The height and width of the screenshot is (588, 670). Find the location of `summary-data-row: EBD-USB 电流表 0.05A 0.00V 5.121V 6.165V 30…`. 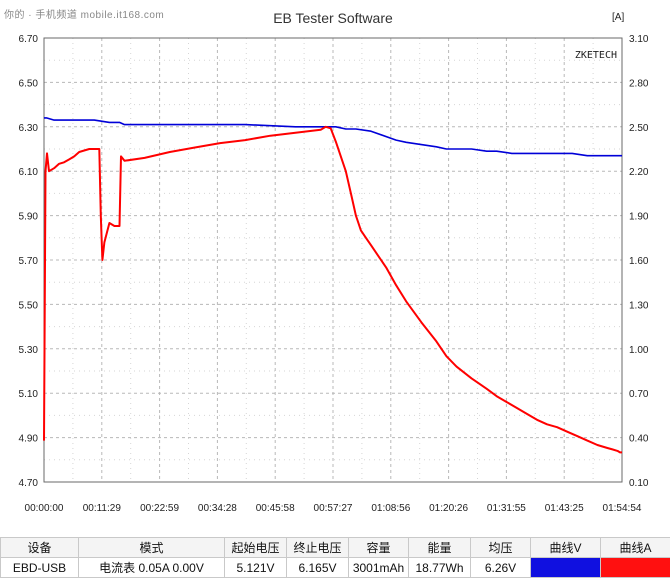

summary-data-row: EBD-USB 电流表 0.05A 0.00V 5.121V 6.165V 30… is located at coordinates (335, 567).